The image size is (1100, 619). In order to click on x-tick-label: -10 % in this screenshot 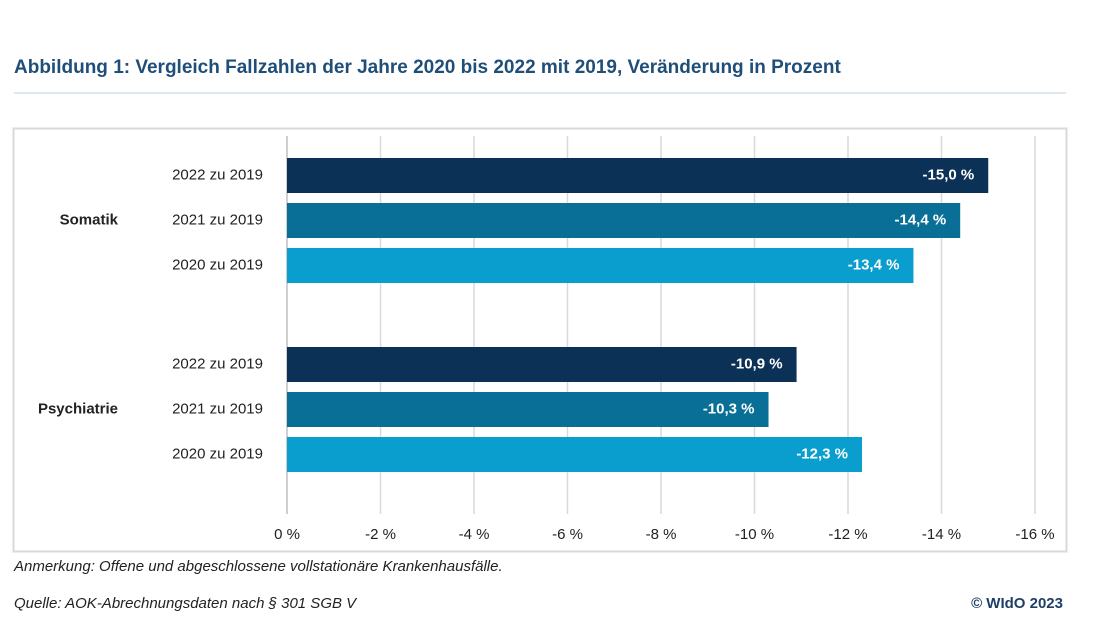, I will do `click(754, 534)`.